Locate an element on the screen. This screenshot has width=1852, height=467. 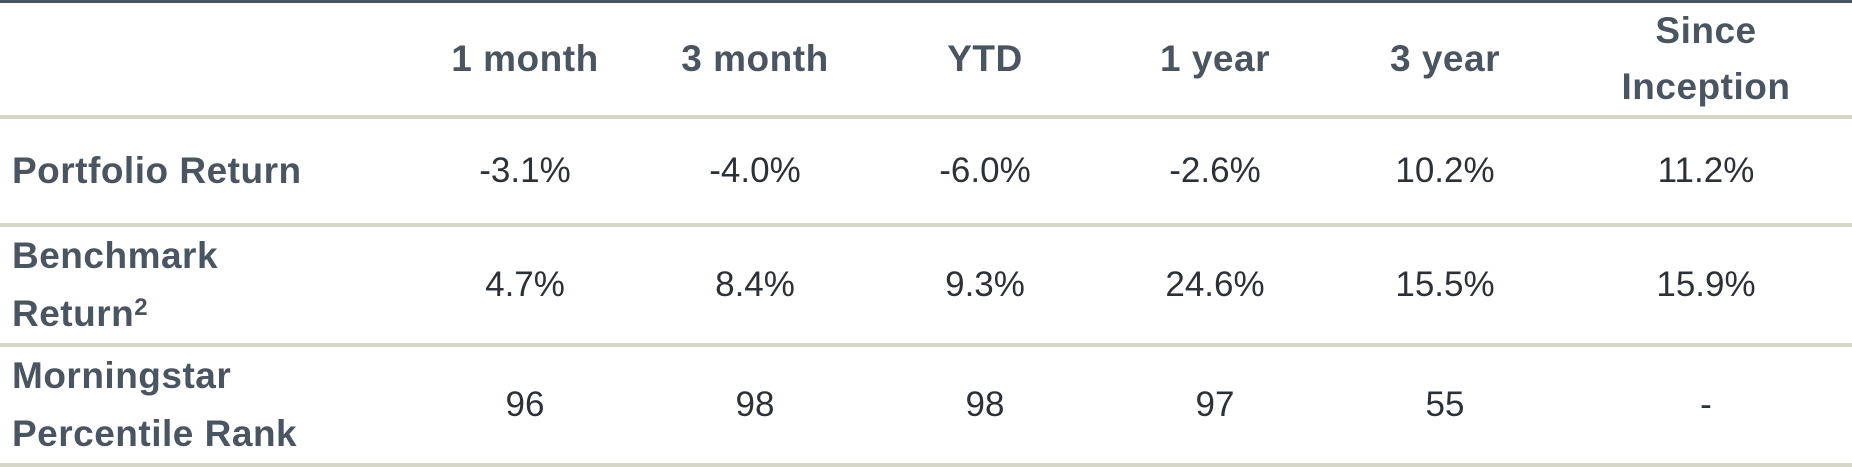
row-label: Portfolio Return is located at coordinates (205, 171).